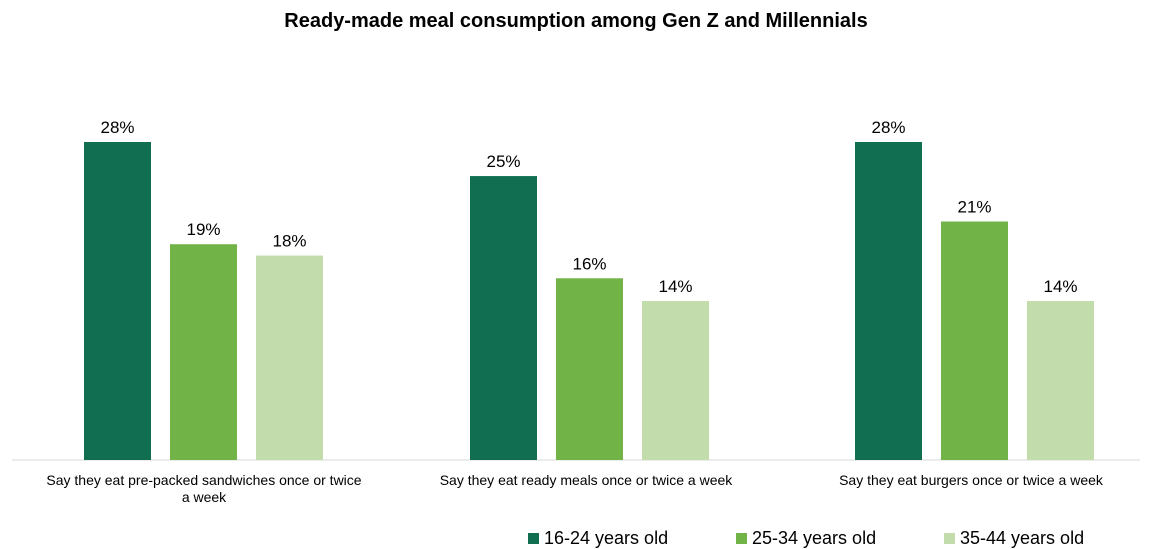 Image resolution: width=1152 pixels, height=549 pixels. I want to click on data-label-series-1-category-2: 25%, so click(503, 161).